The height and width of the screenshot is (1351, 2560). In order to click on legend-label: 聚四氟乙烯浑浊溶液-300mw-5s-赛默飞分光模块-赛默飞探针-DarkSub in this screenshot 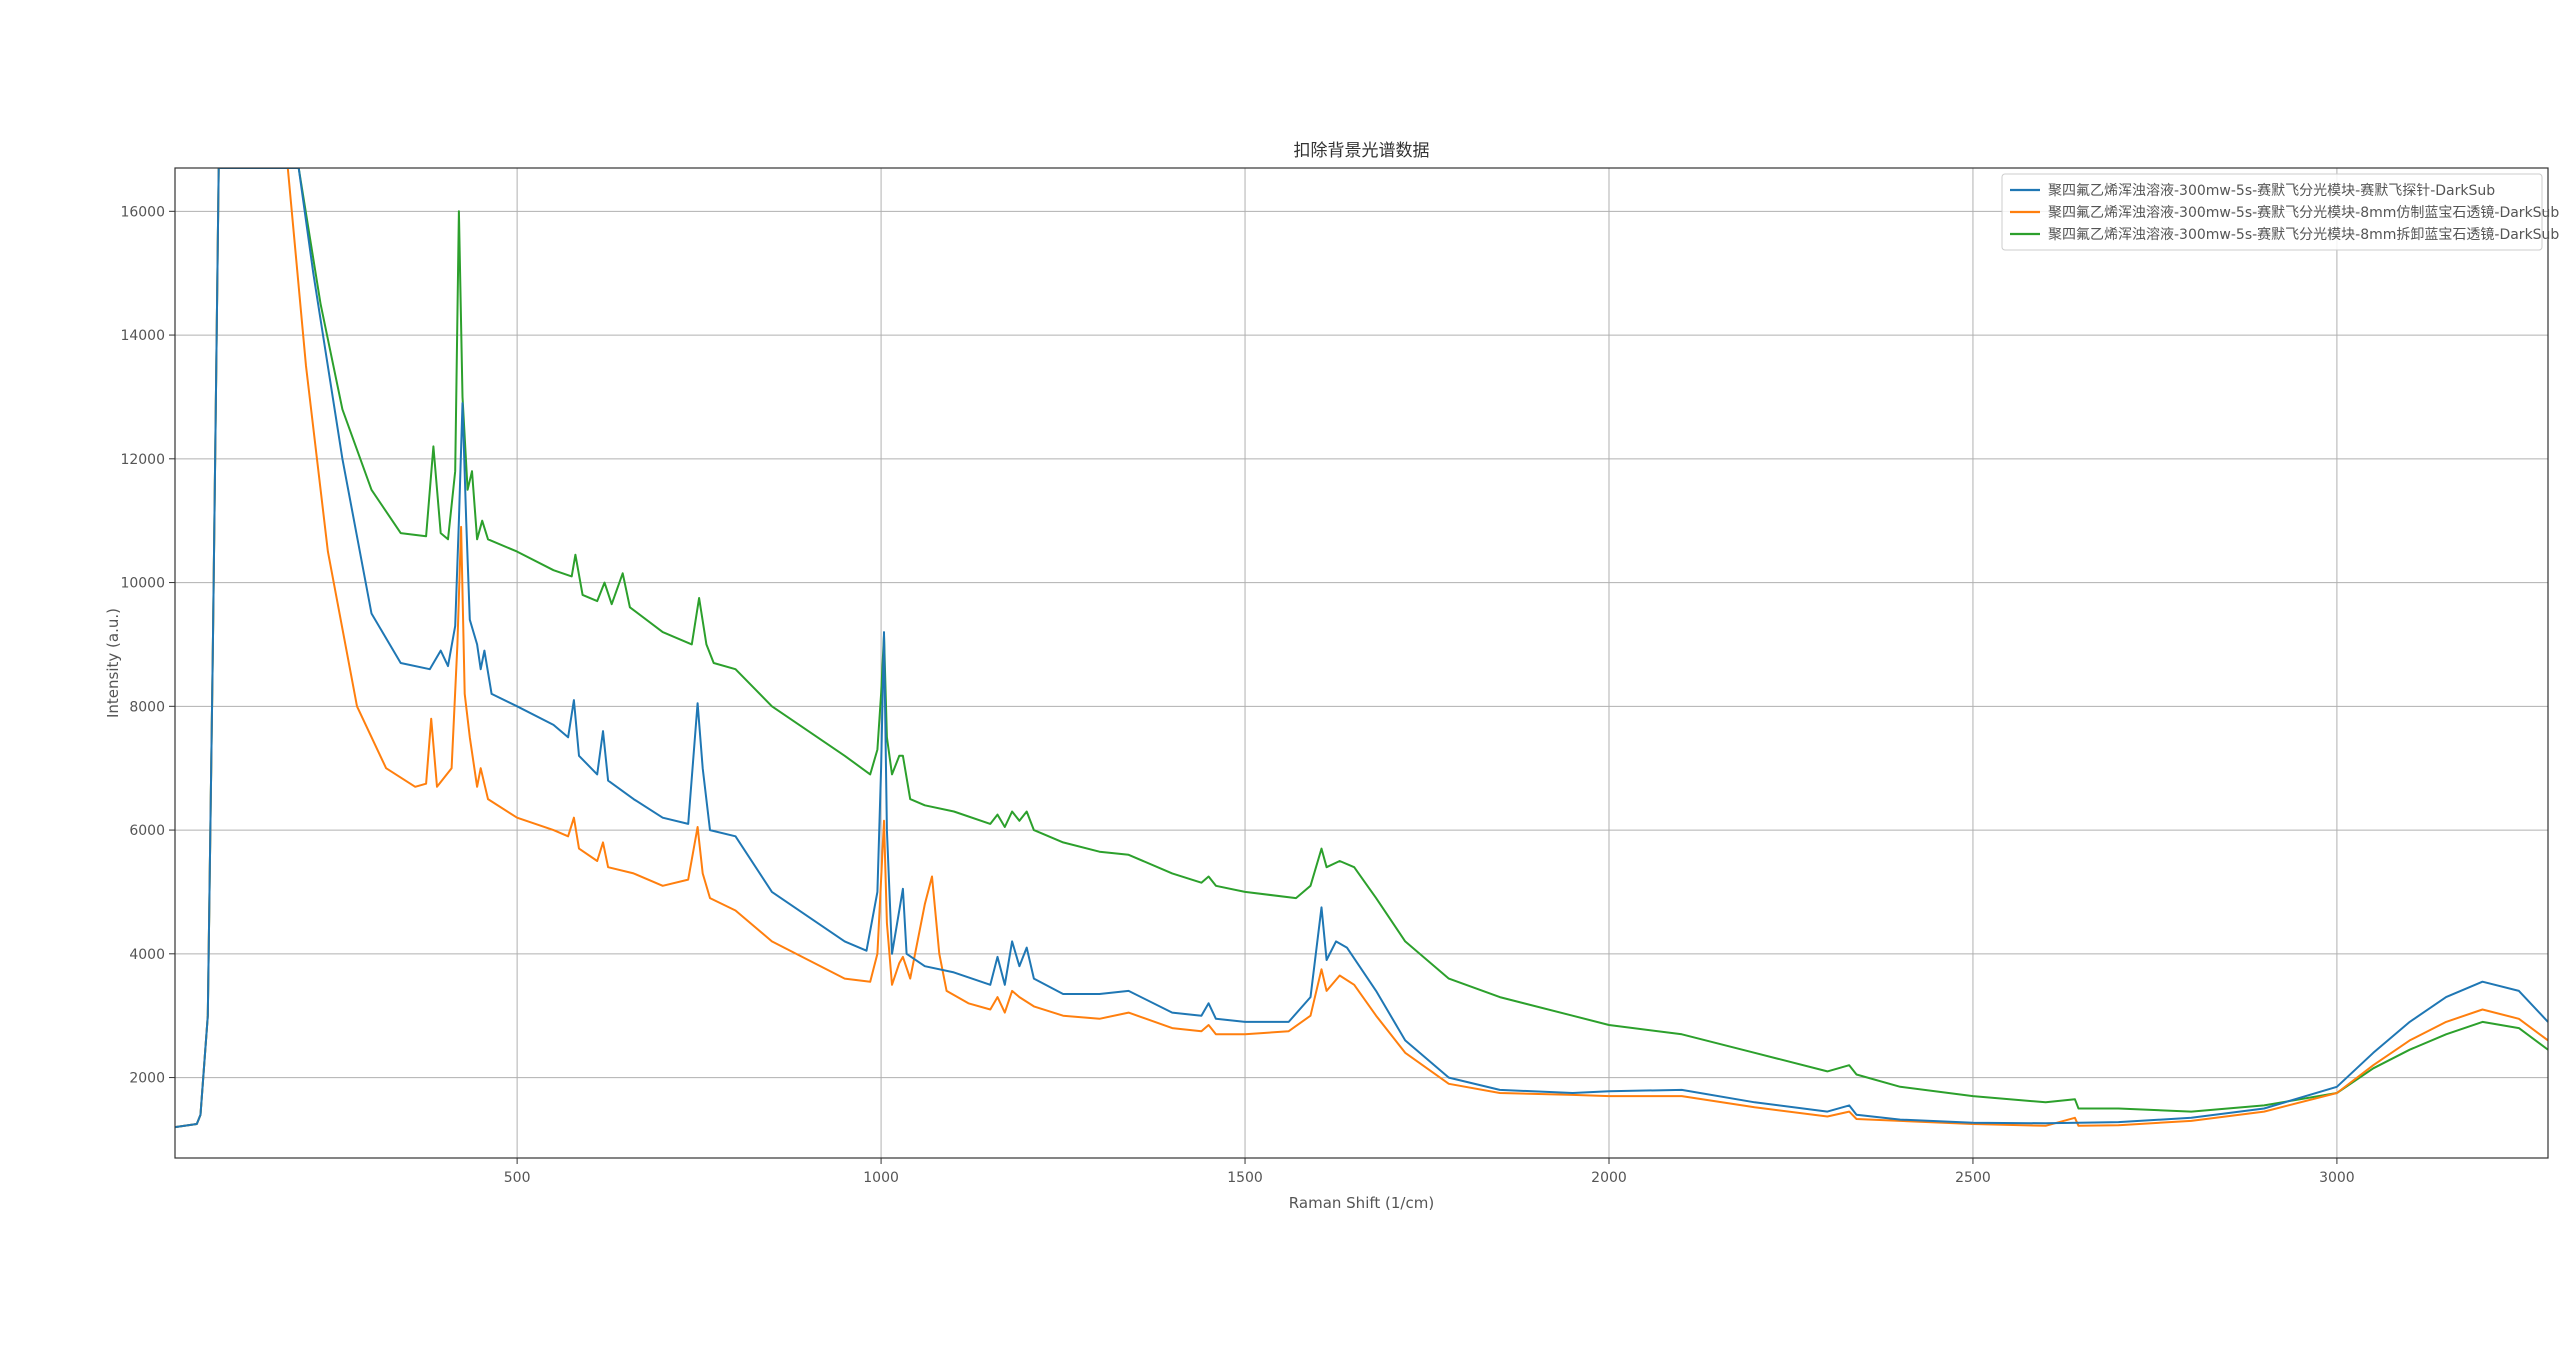, I will do `click(2271, 191)`.